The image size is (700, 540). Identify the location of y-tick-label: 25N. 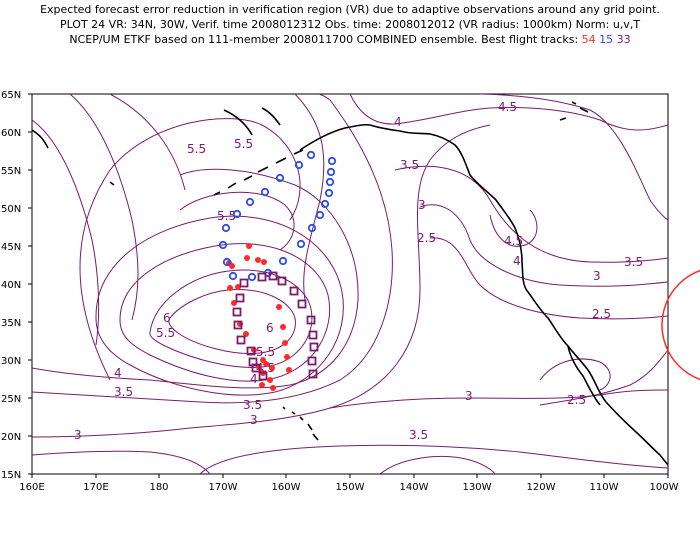
(11, 399).